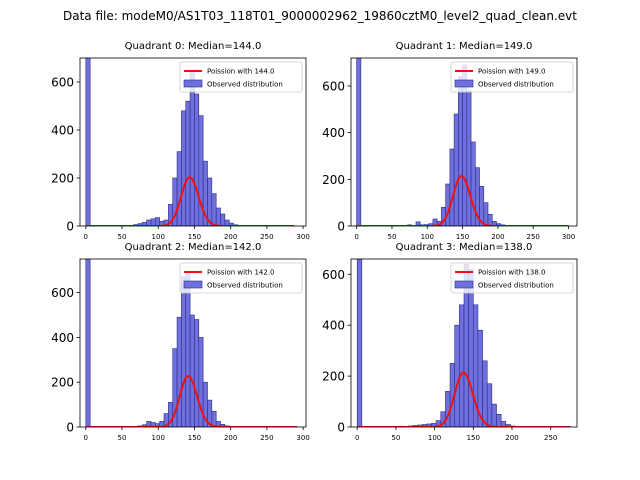 The height and width of the screenshot is (480, 640). I want to click on legend: Poission with 144.0 Observed distribution, so click(241, 77).